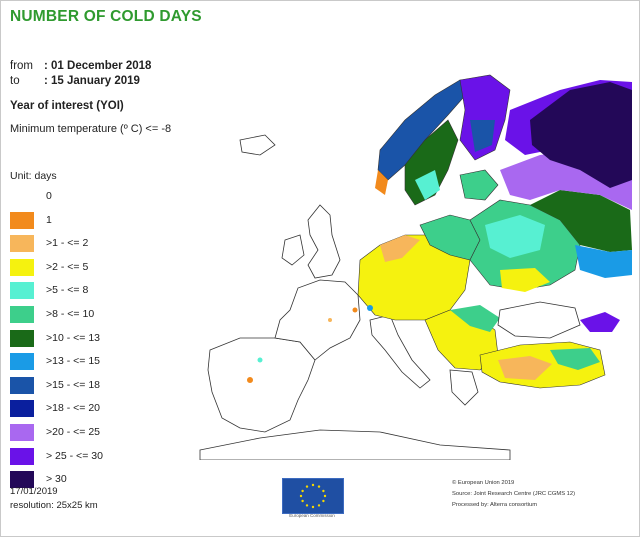 The height and width of the screenshot is (537, 640). I want to click on ukraine-yellow, so click(525, 280).